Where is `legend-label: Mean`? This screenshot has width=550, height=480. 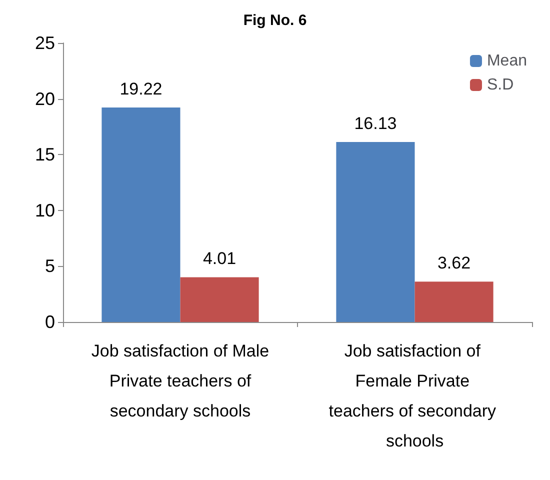 legend-label: Mean is located at coordinates (507, 61).